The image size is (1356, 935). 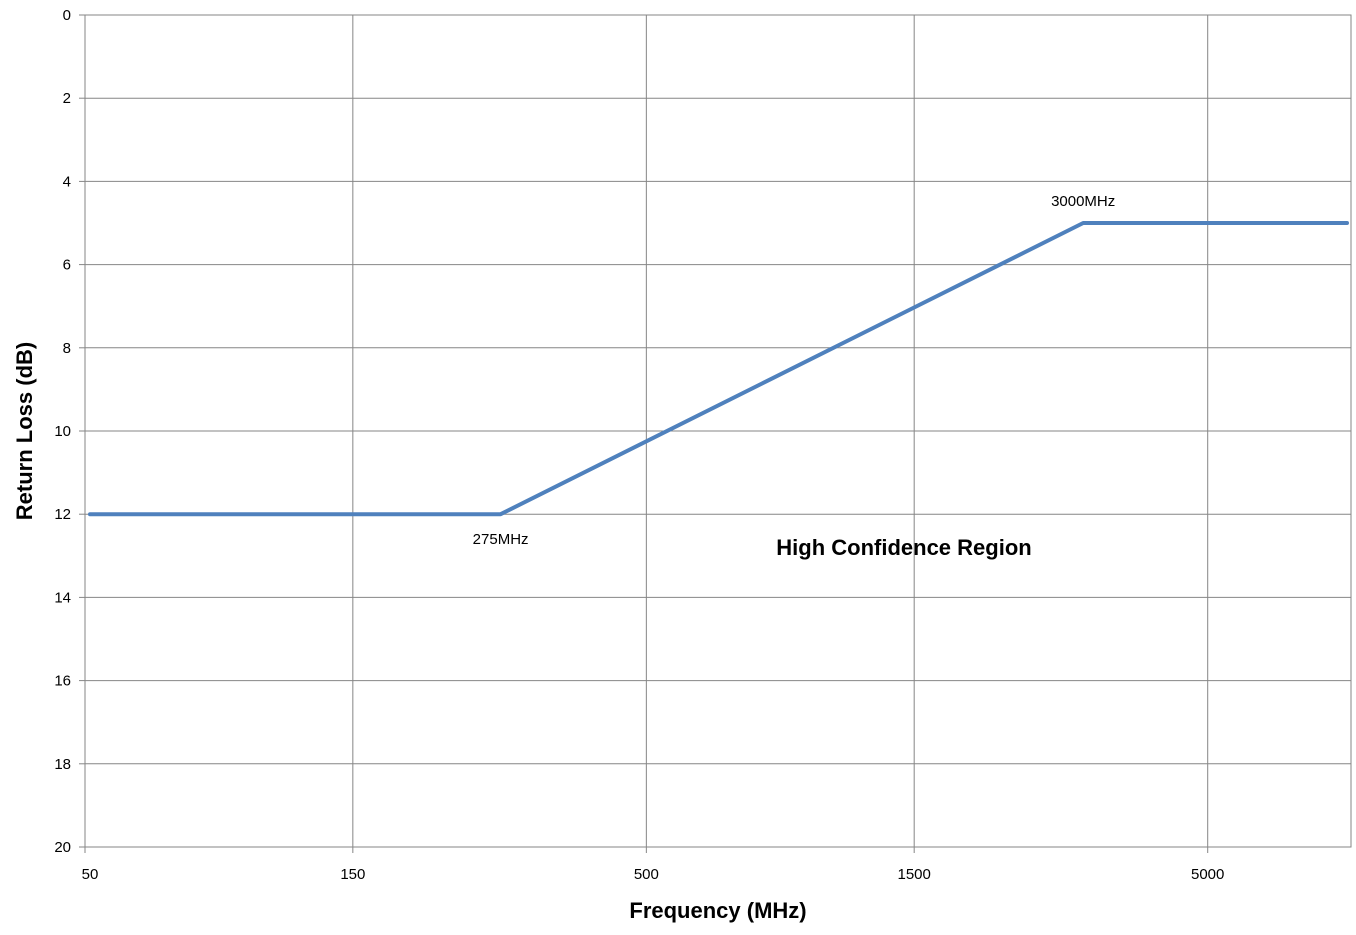 What do you see at coordinates (62, 597) in the screenshot?
I see `y-tick-label: 14` at bounding box center [62, 597].